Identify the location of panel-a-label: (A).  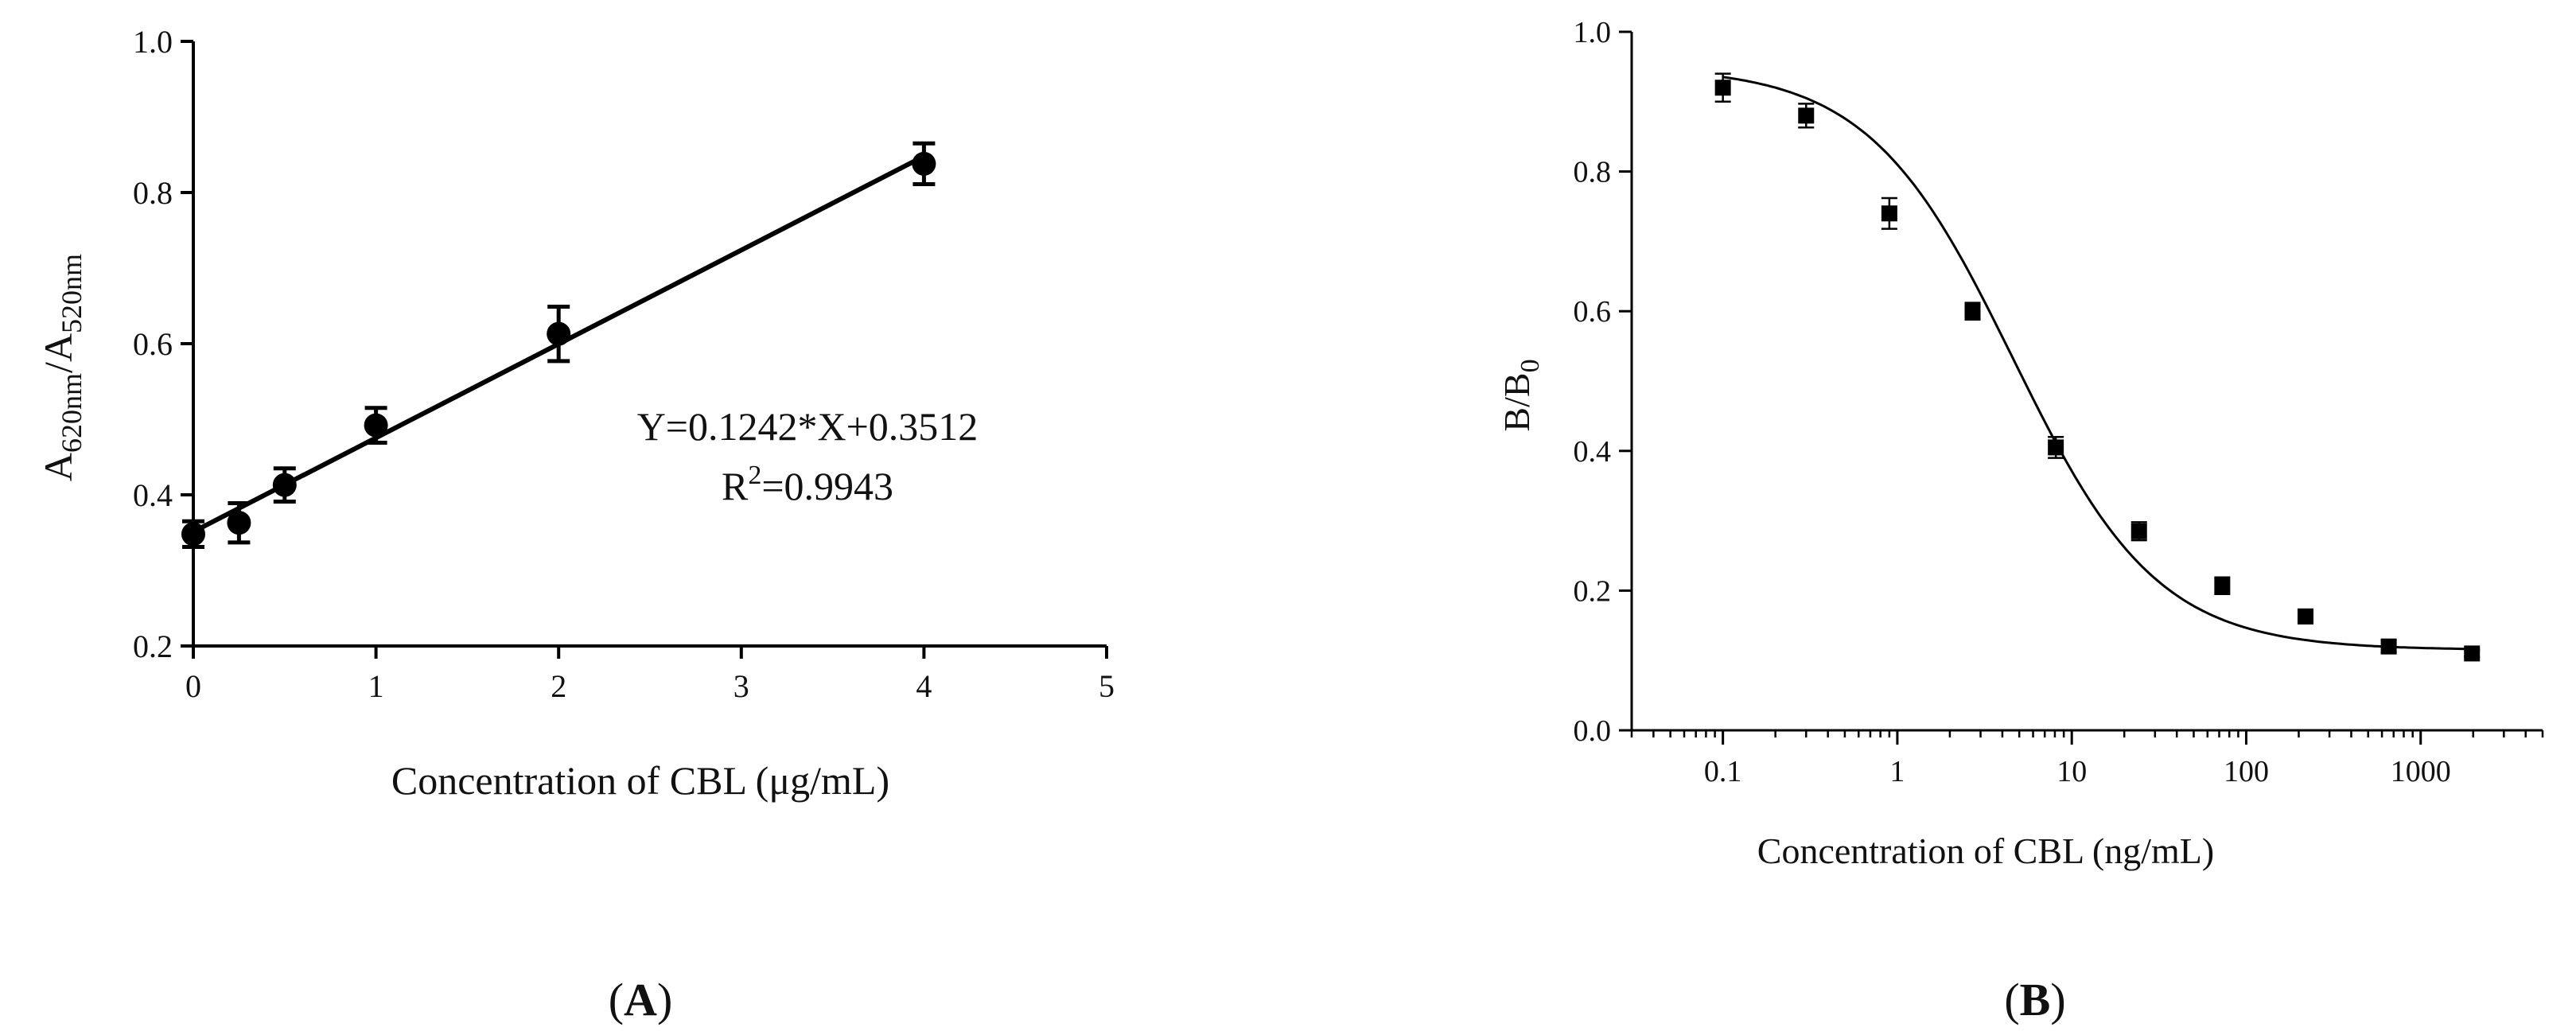
(641, 999).